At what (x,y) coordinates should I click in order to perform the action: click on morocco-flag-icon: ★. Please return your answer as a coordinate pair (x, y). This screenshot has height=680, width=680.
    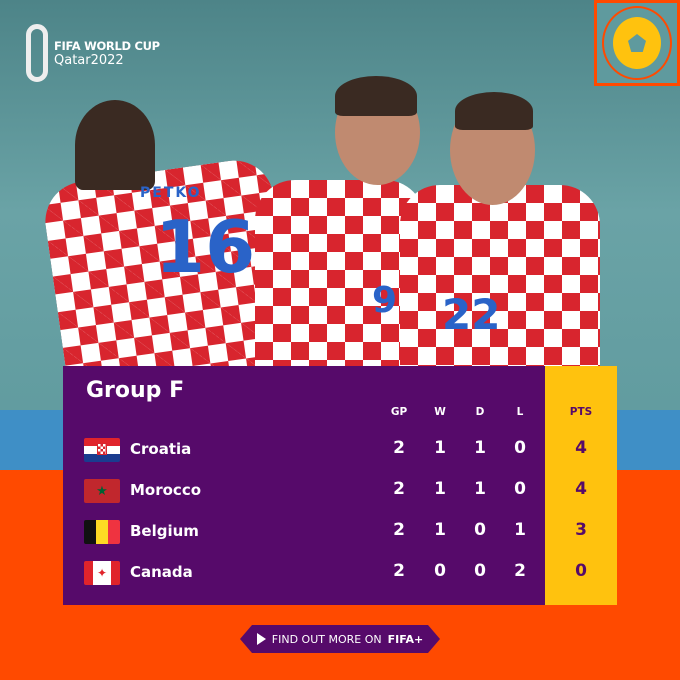
    Looking at the image, I should click on (102, 491).